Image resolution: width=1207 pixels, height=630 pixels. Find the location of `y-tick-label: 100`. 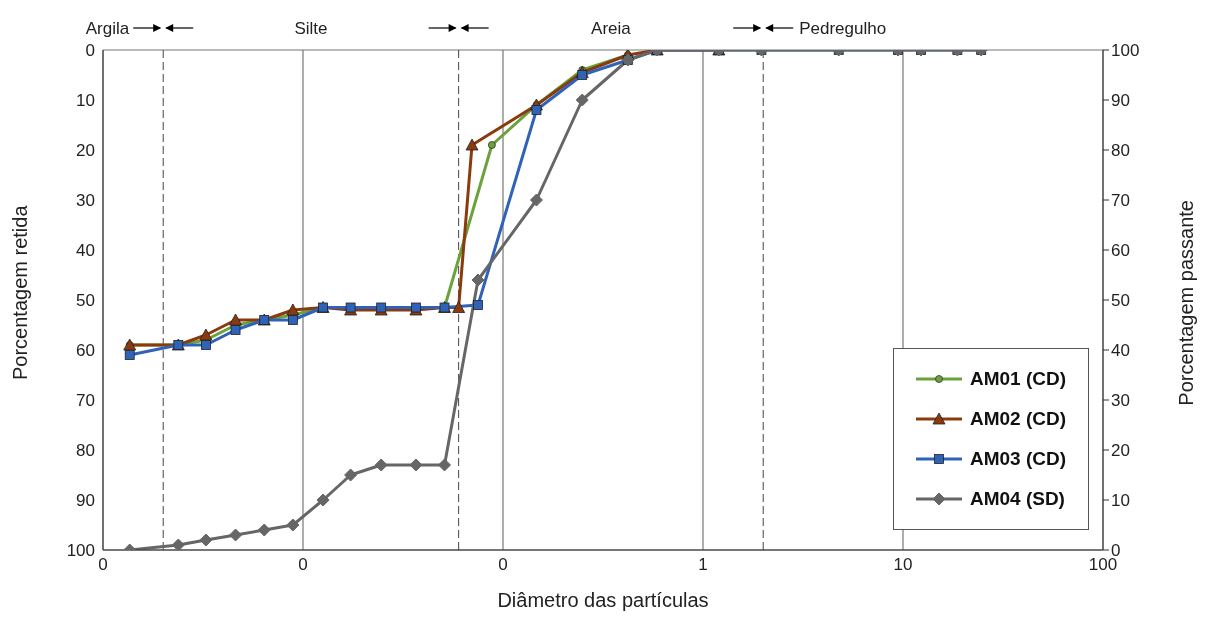

y-tick-label: 100 is located at coordinates (80, 551).